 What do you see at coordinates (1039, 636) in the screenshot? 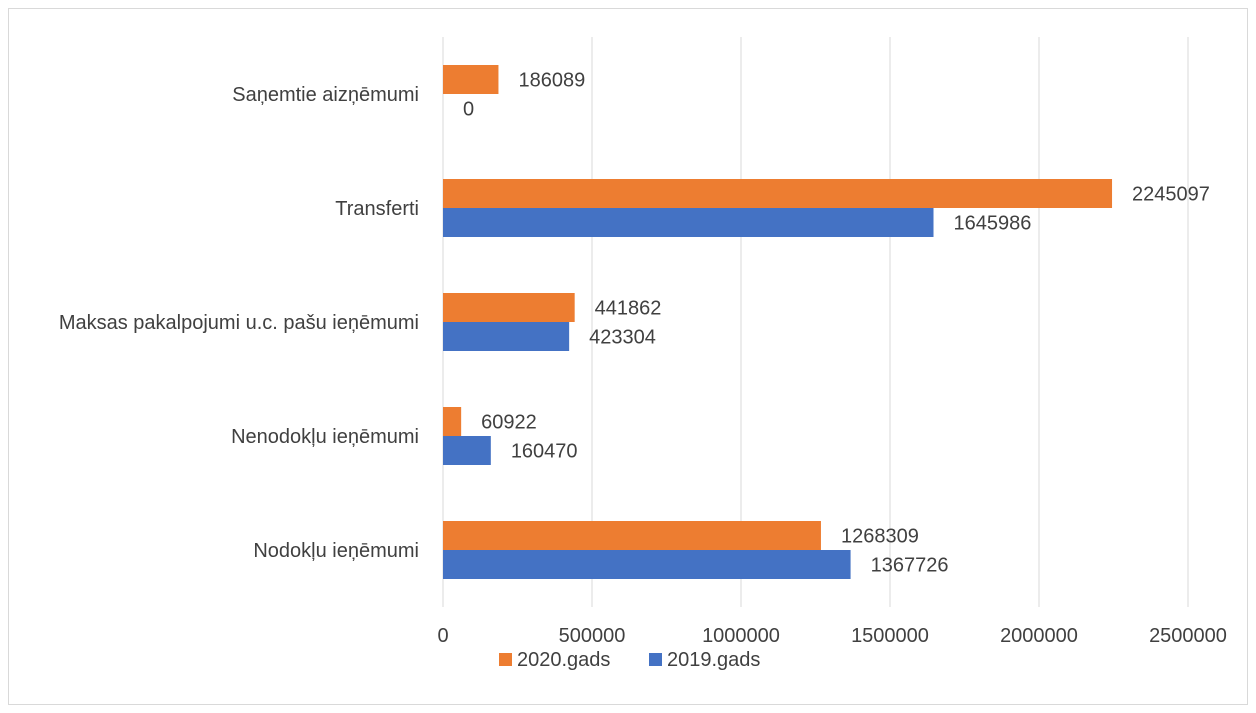
I see `x-tick-label: 2000000` at bounding box center [1039, 636].